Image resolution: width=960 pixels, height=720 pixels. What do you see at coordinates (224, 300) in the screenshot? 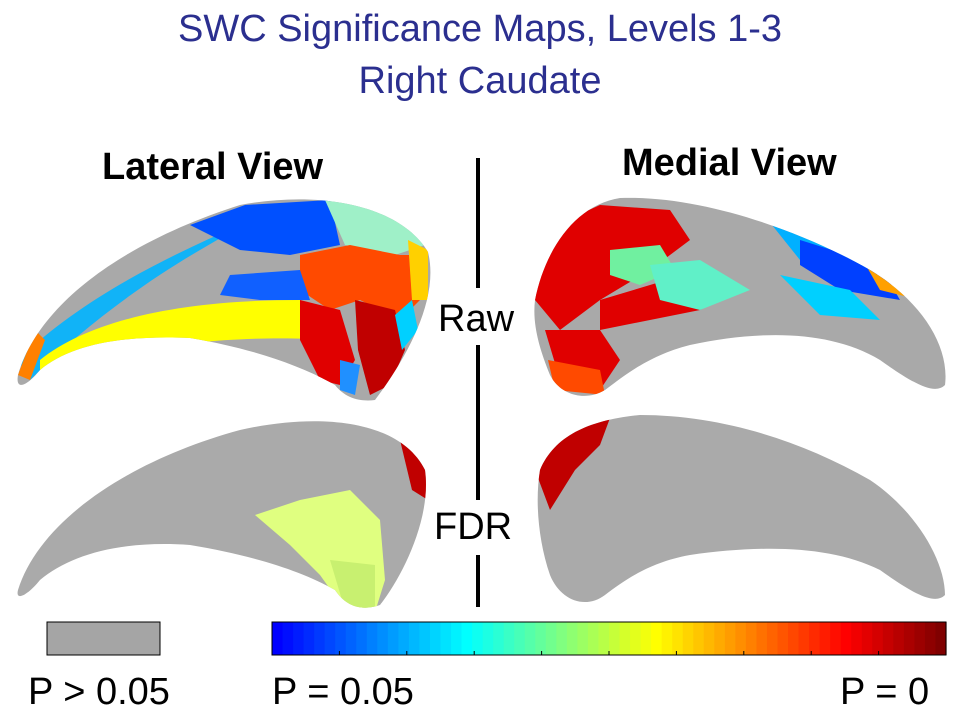
I see `lateral-raw-surface` at bounding box center [224, 300].